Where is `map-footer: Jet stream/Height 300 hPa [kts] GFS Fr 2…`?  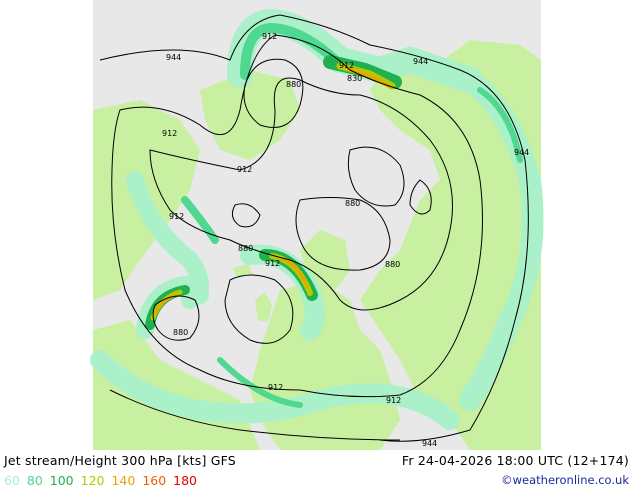
map-footer: Jet stream/Height 300 hPa [kts] GFS Fr 2… is located at coordinates (317, 470).